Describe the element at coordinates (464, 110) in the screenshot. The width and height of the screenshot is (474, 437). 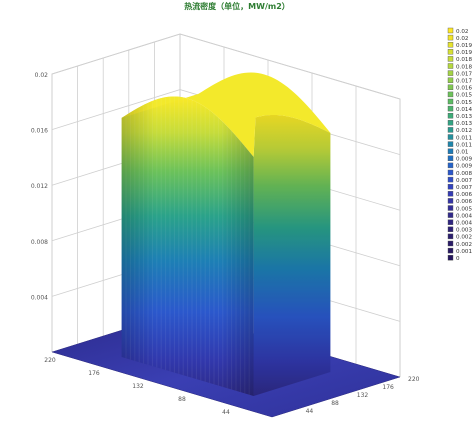
I see `legend-label: 0.014` at that location.